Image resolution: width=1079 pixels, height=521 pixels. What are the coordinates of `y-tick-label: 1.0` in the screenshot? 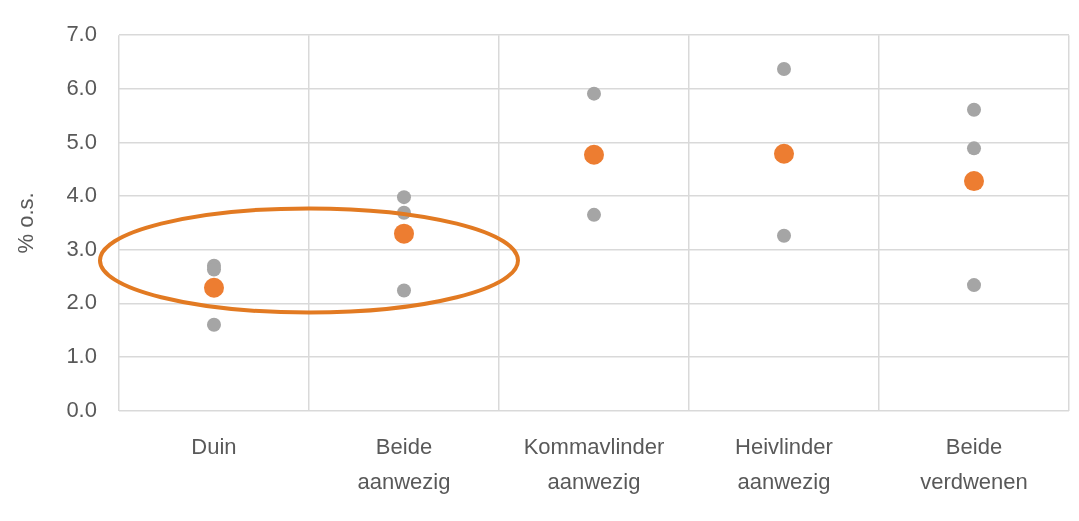 It's located at (81, 356).